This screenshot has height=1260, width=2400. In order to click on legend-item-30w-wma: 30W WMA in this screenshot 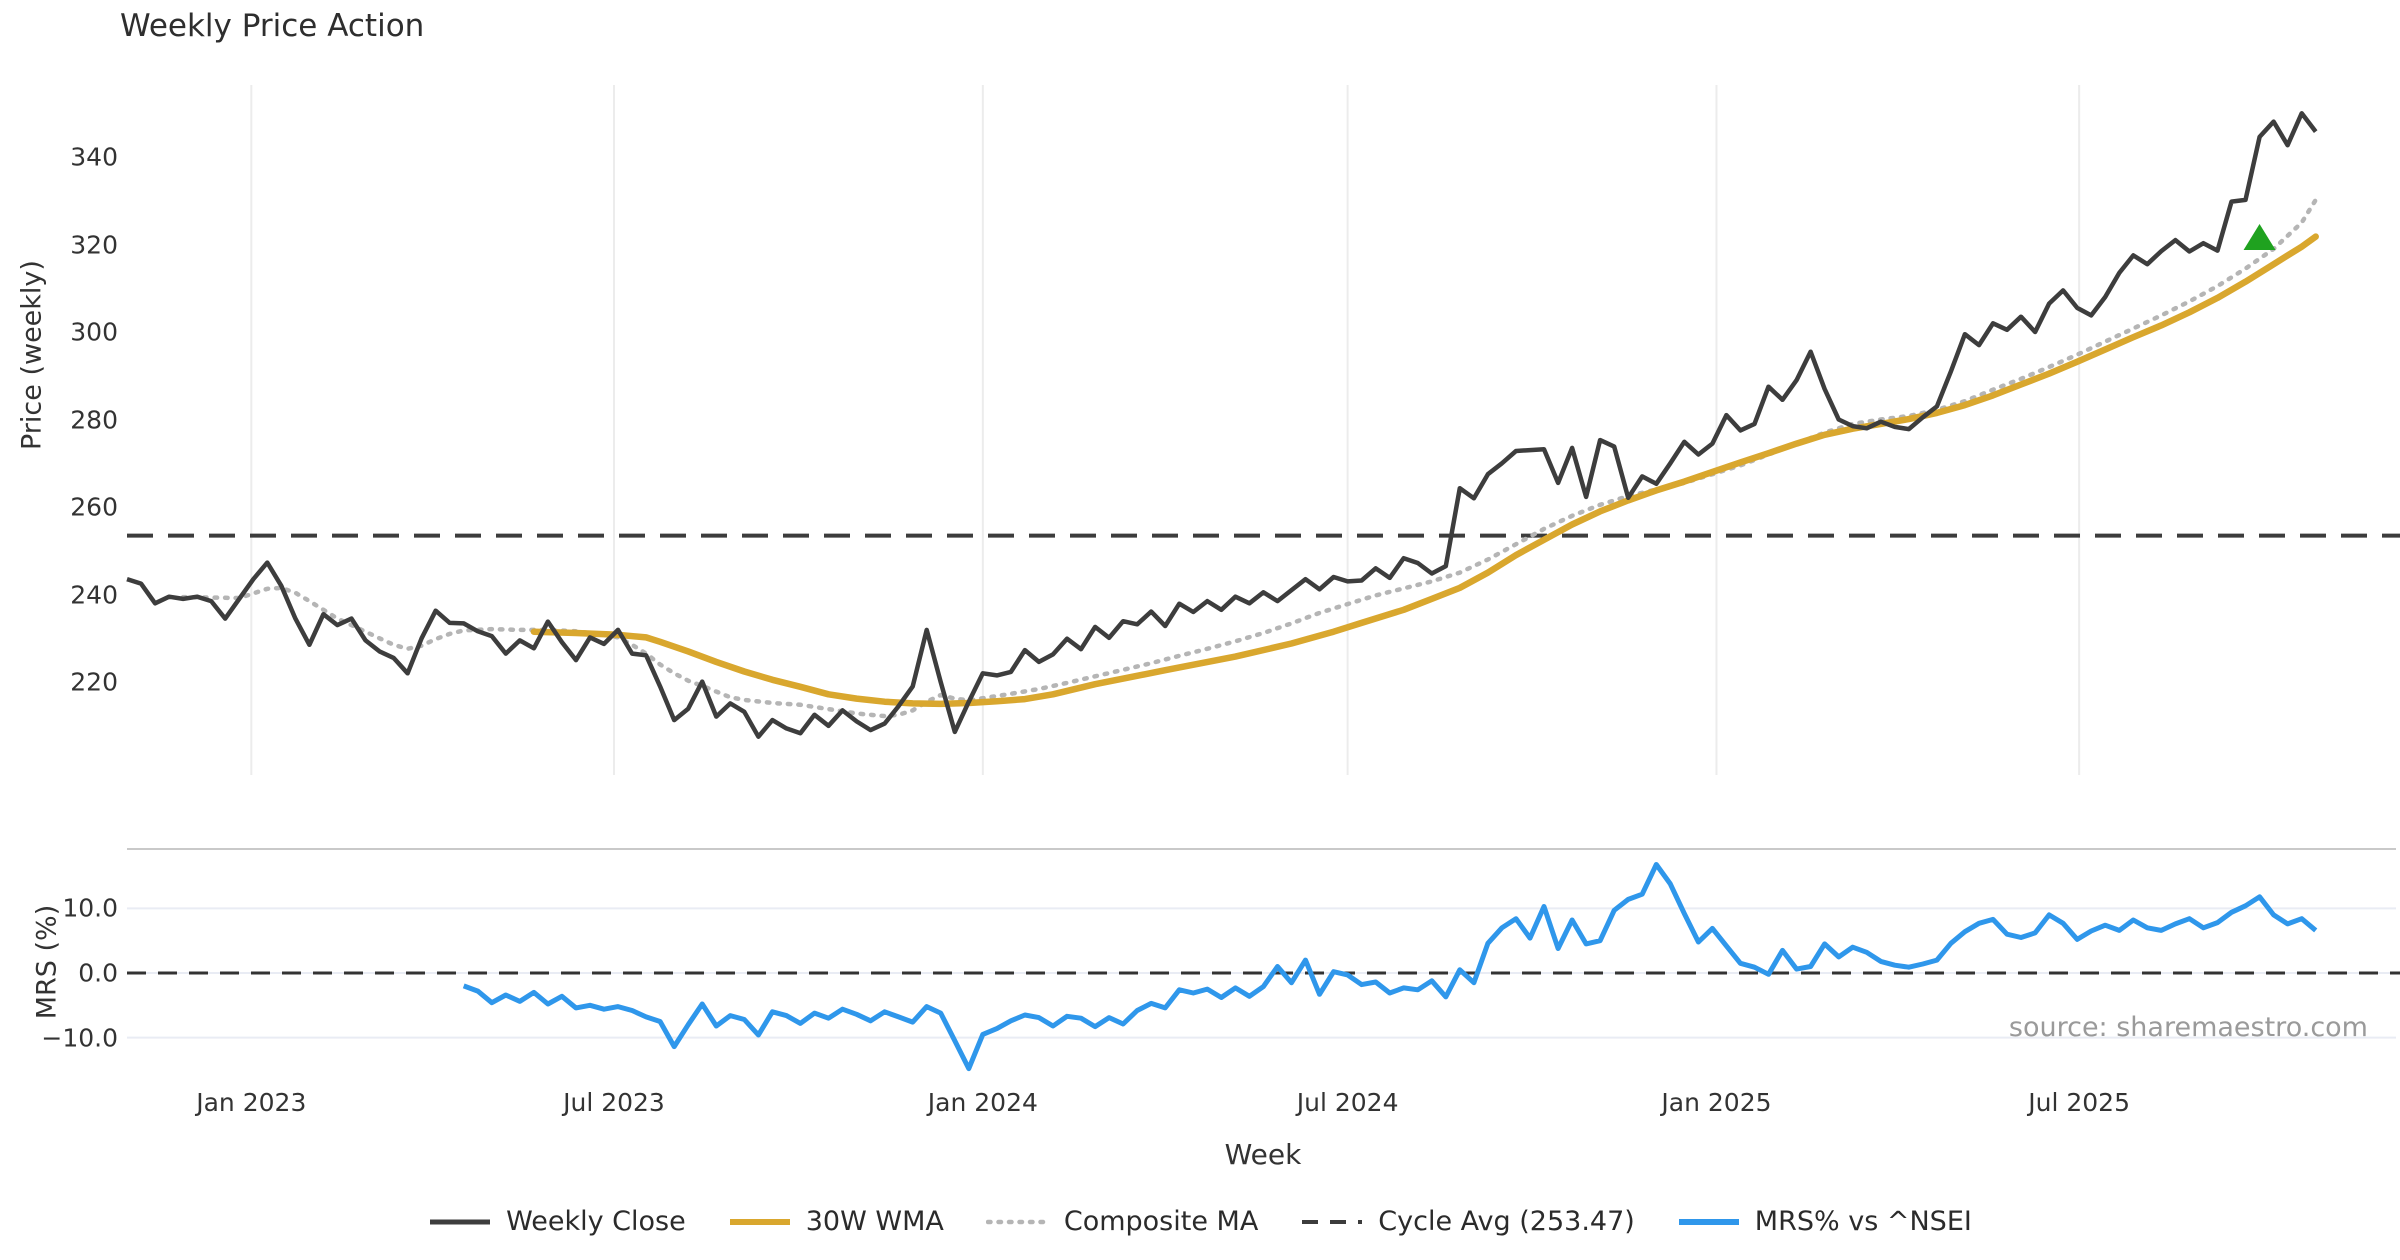, I will do `click(836, 1221)`.